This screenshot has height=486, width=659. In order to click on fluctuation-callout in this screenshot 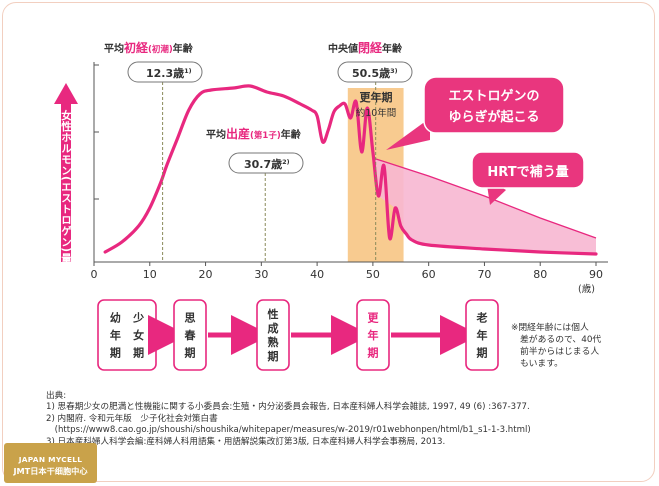, I will do `click(494, 105)`.